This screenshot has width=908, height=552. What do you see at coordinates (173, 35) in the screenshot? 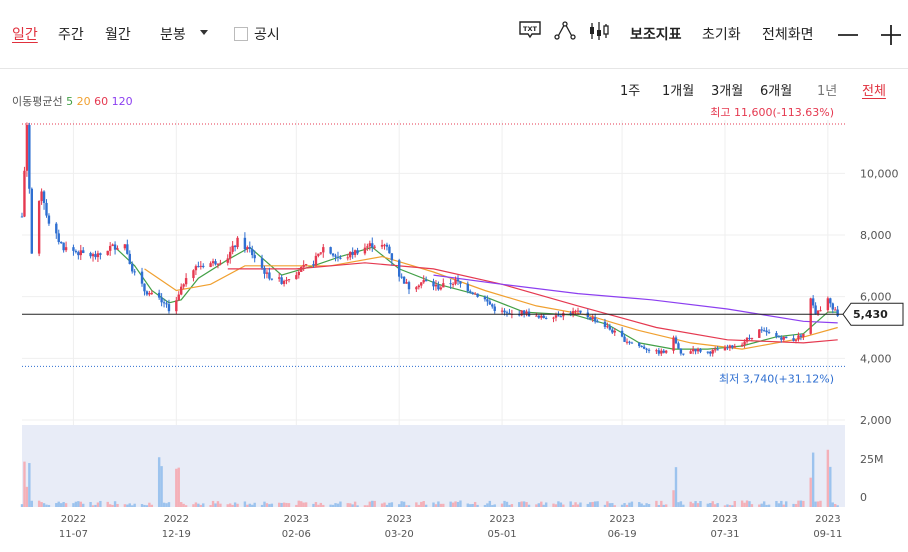
I see `tab-minute: 분봉` at bounding box center [173, 35].